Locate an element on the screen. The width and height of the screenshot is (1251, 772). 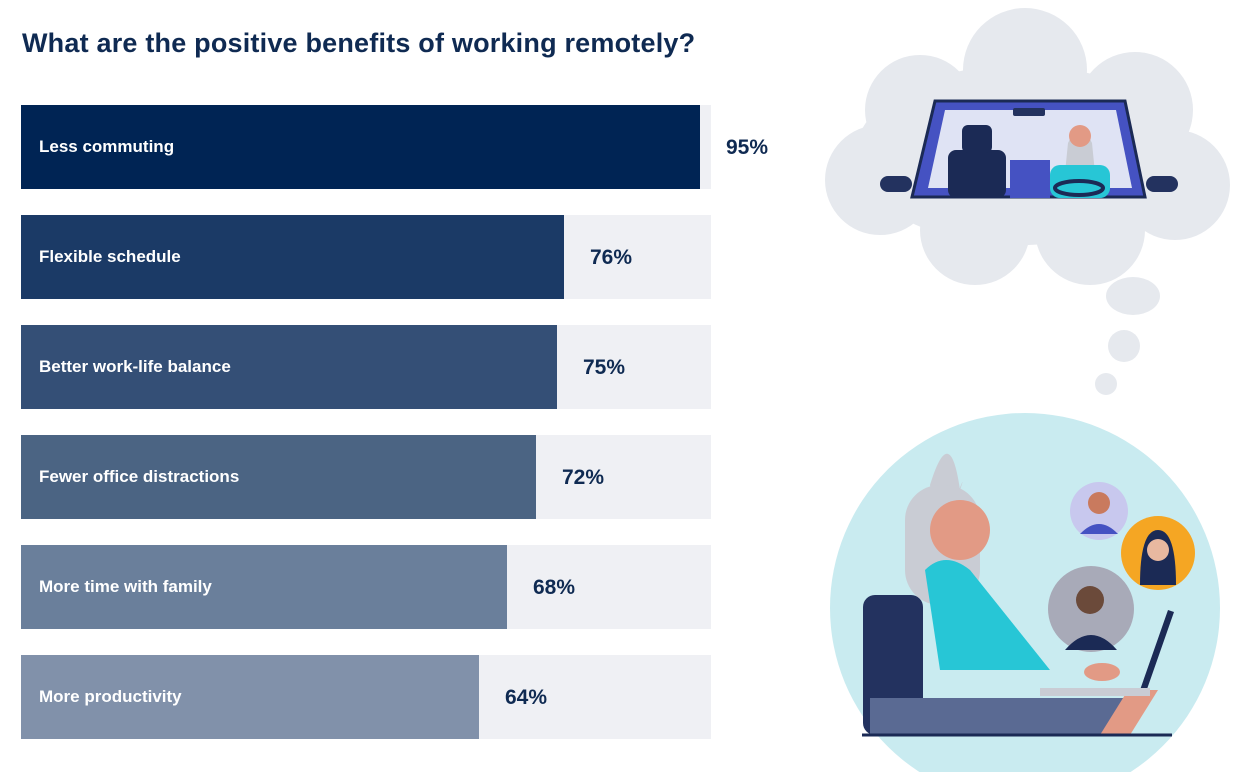
bar-value-label: 68% is located at coordinates (554, 587).